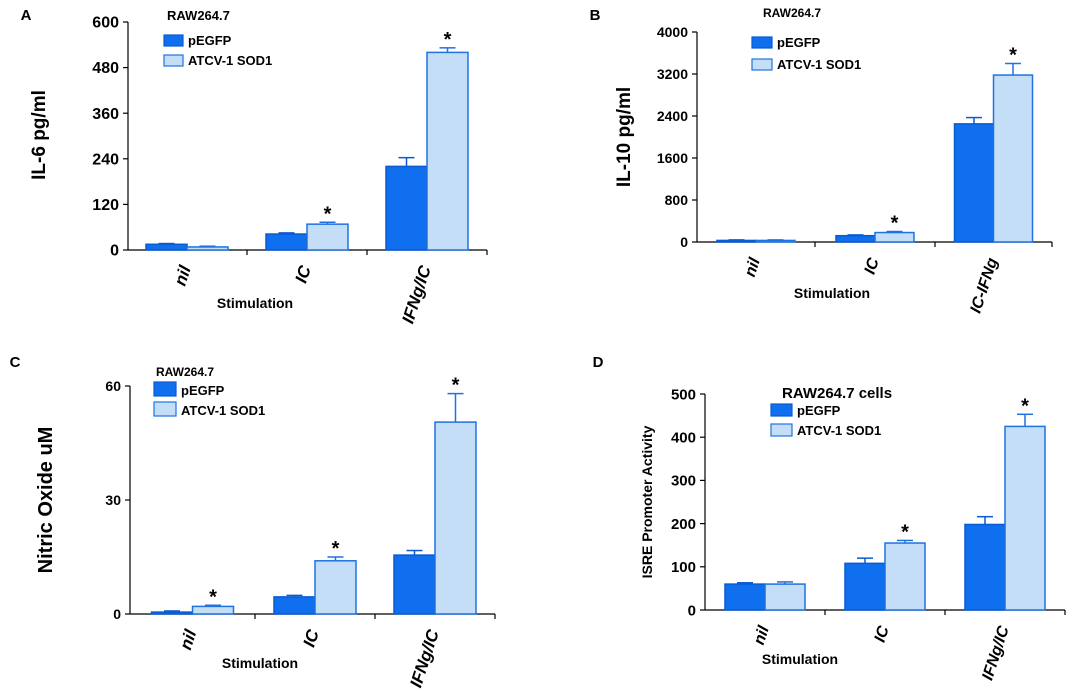 Image resolution: width=1084 pixels, height=691 pixels. Describe the element at coordinates (683, 394) in the screenshot. I see `y-tick-label: 500` at that location.